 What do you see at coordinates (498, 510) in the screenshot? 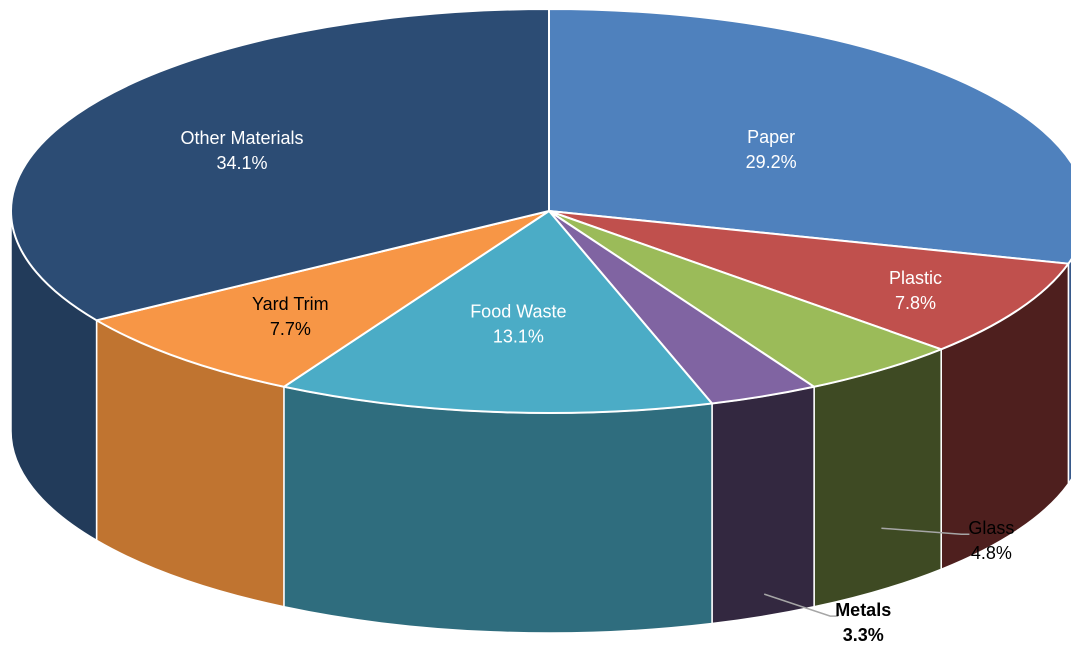
I see `side-food-waste` at bounding box center [498, 510].